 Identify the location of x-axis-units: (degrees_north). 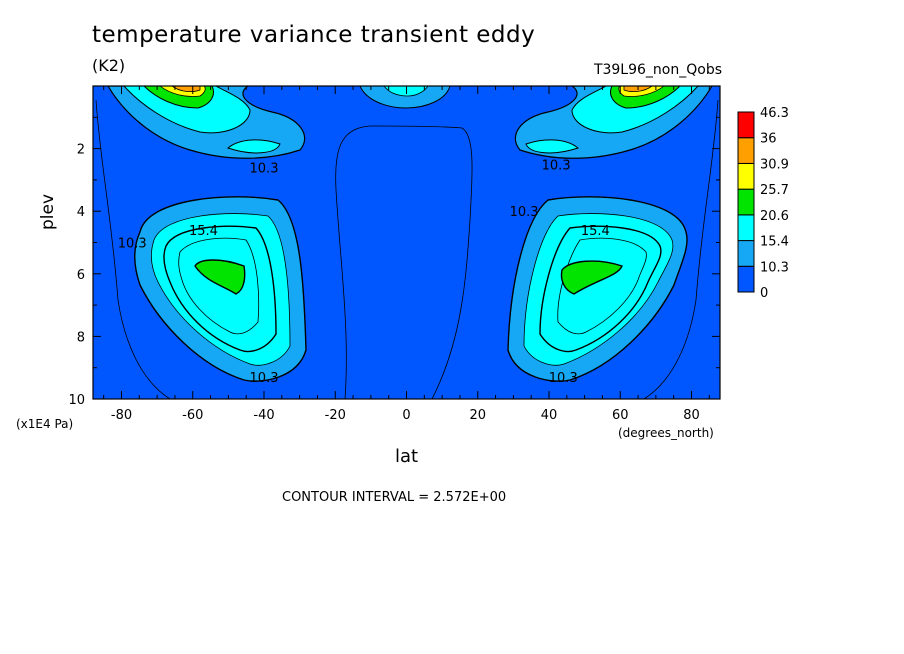
(666, 433).